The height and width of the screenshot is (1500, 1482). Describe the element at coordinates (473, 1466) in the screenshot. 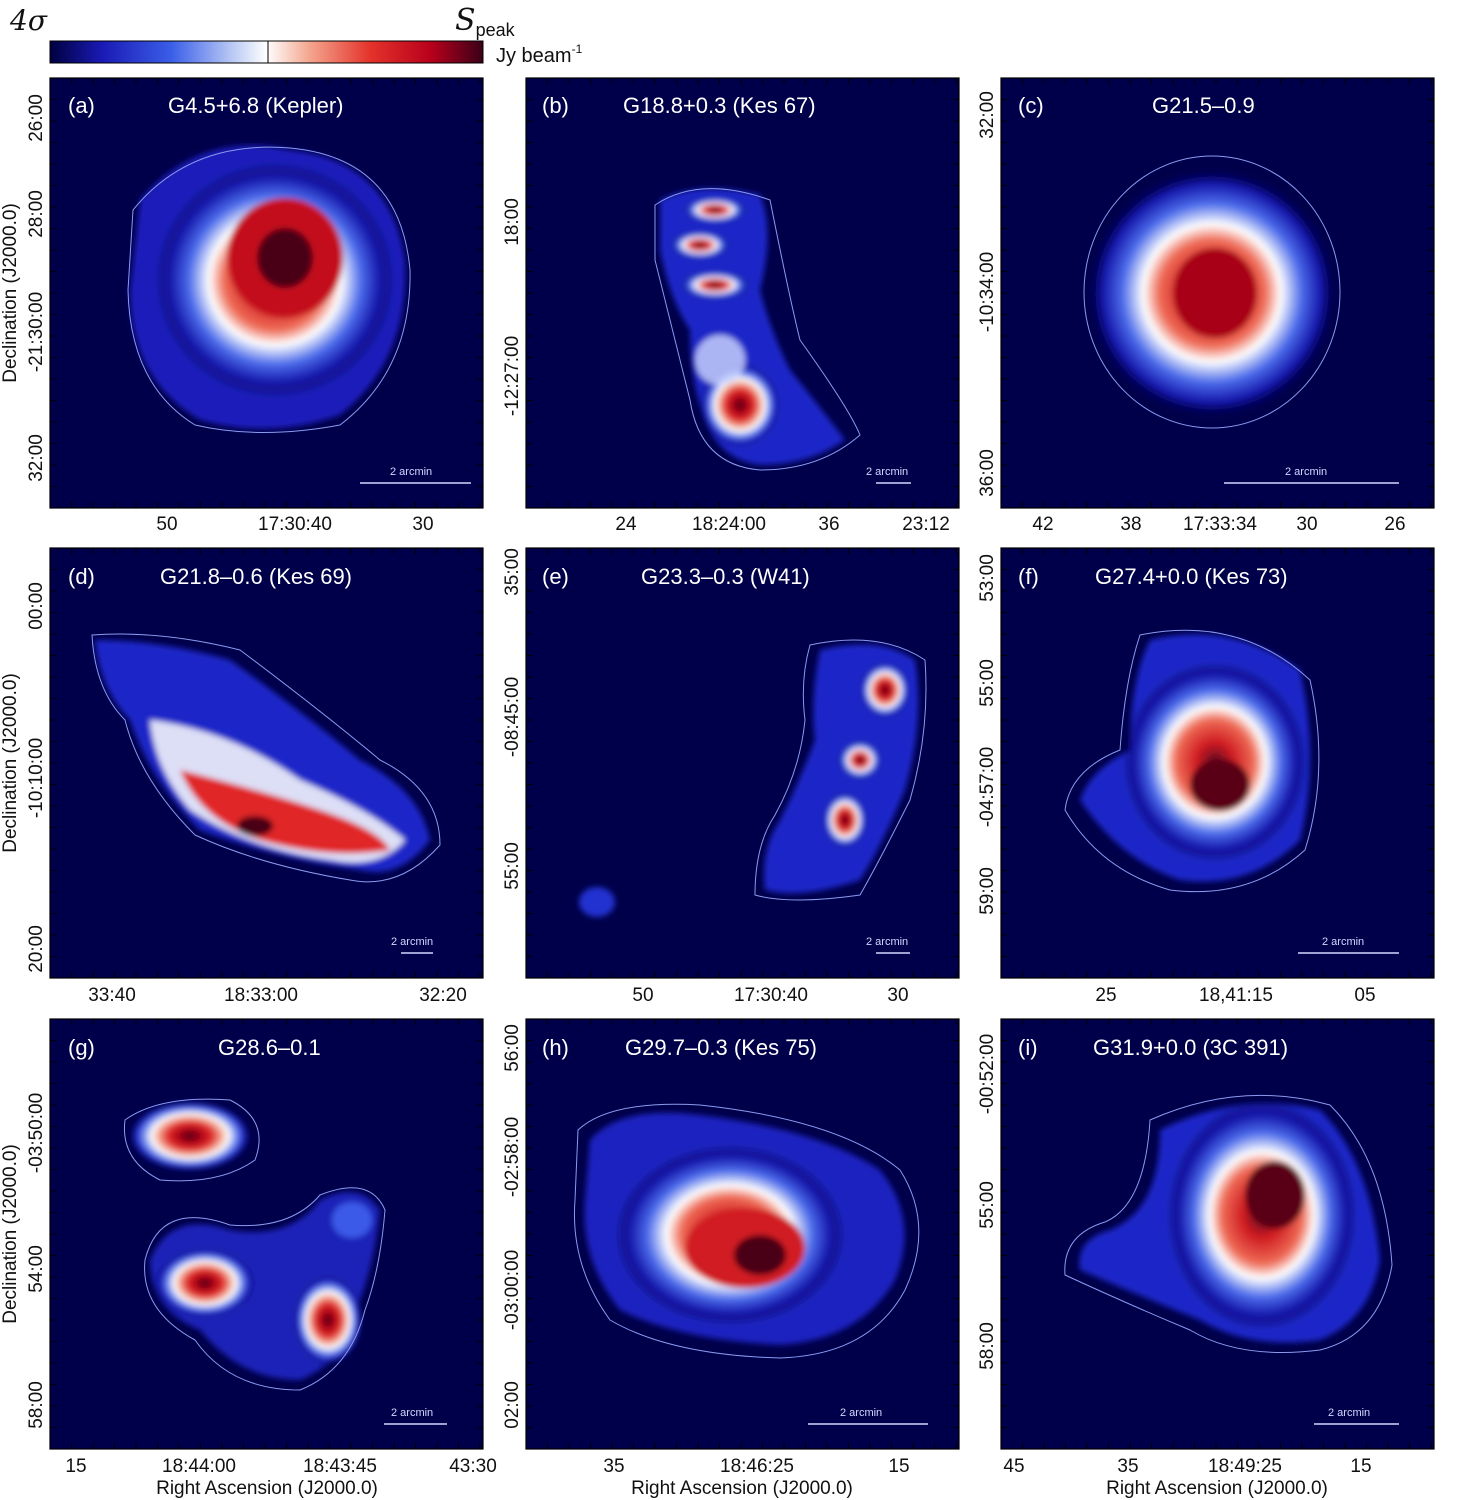

I see `x-tick-label: 43:30` at that location.